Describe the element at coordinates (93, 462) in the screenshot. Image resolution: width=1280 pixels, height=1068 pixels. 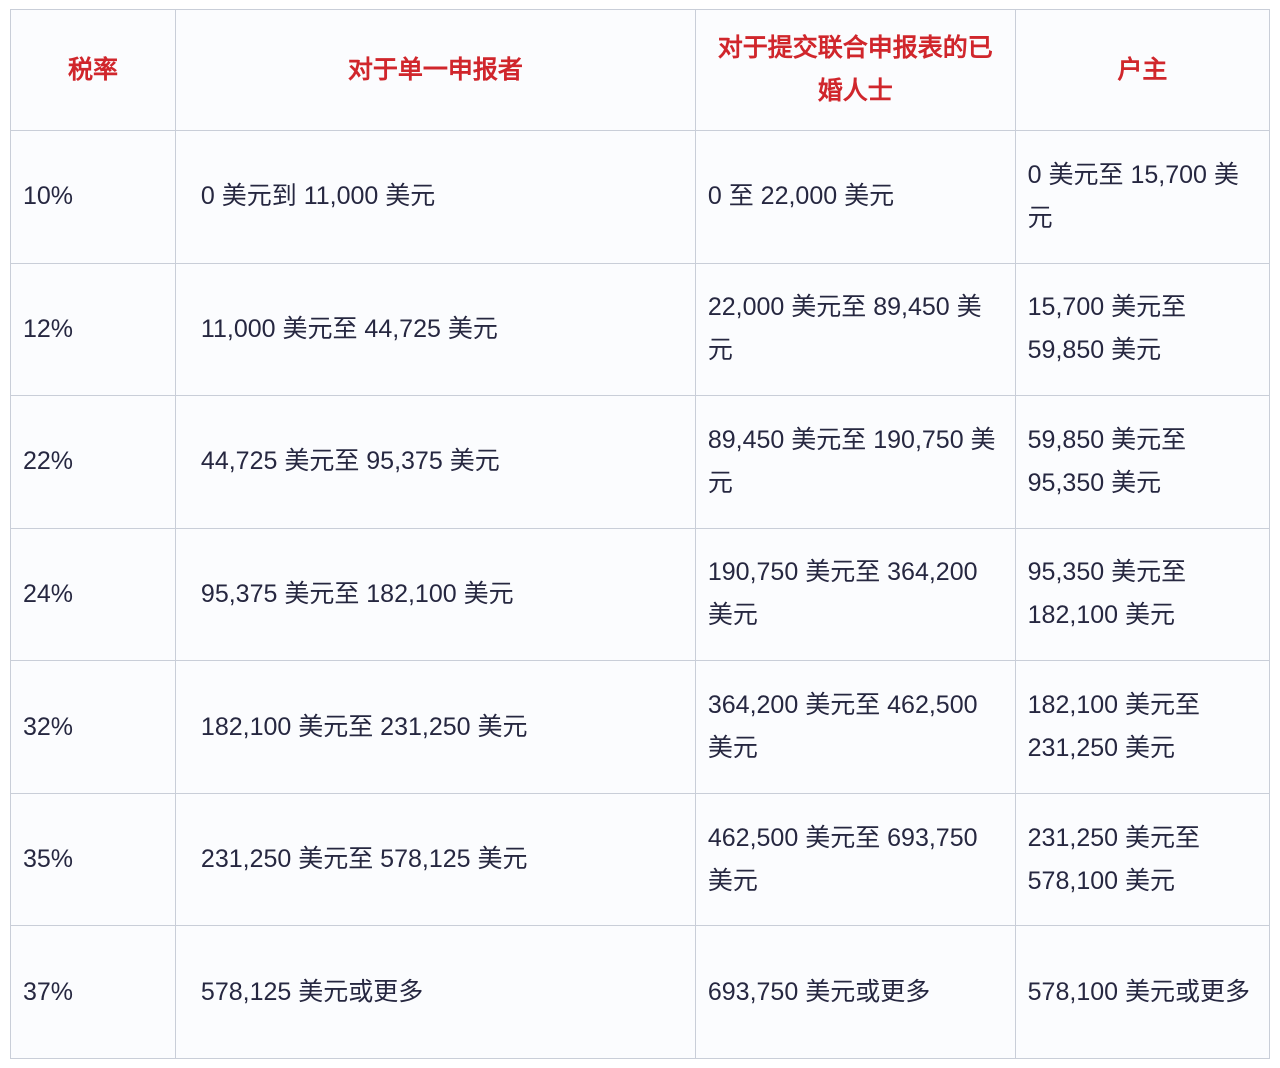
I see `cell-rate: 22%` at that location.